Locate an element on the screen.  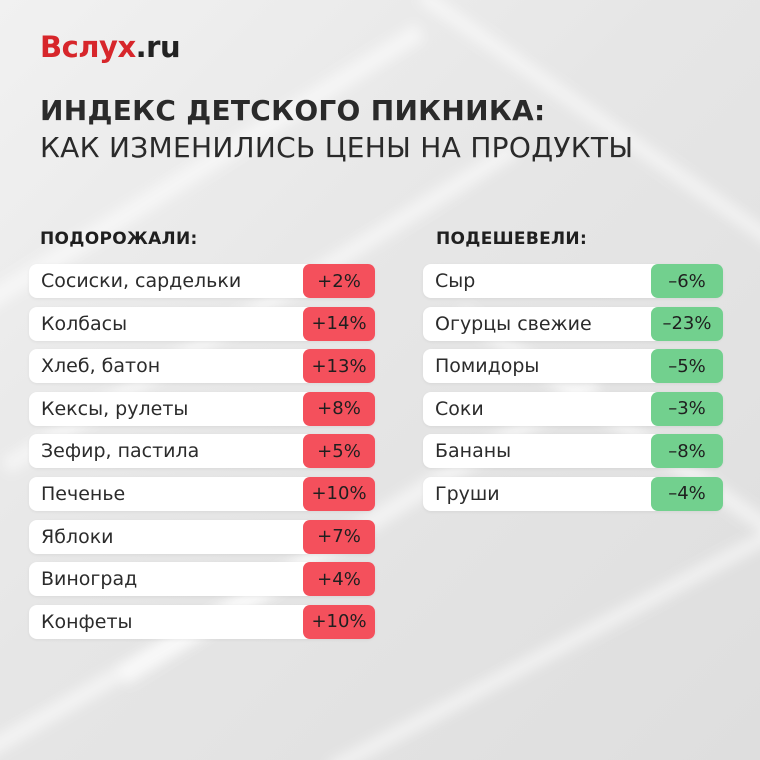
product-name: Печенье is located at coordinates (83, 493).